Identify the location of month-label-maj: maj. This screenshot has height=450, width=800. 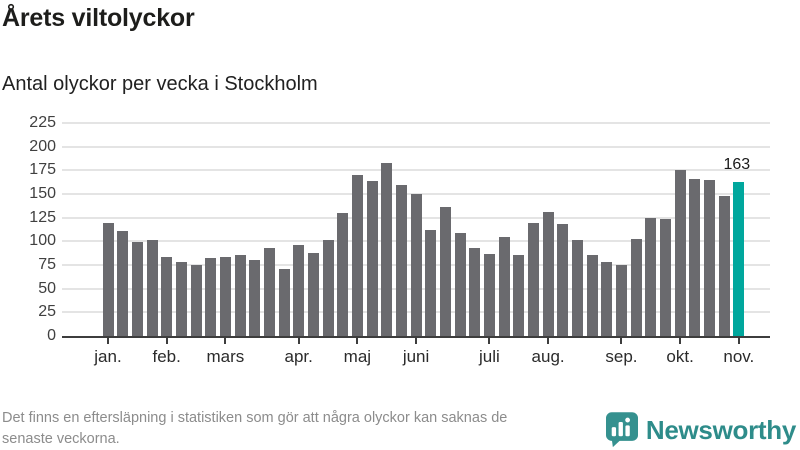
(357, 356).